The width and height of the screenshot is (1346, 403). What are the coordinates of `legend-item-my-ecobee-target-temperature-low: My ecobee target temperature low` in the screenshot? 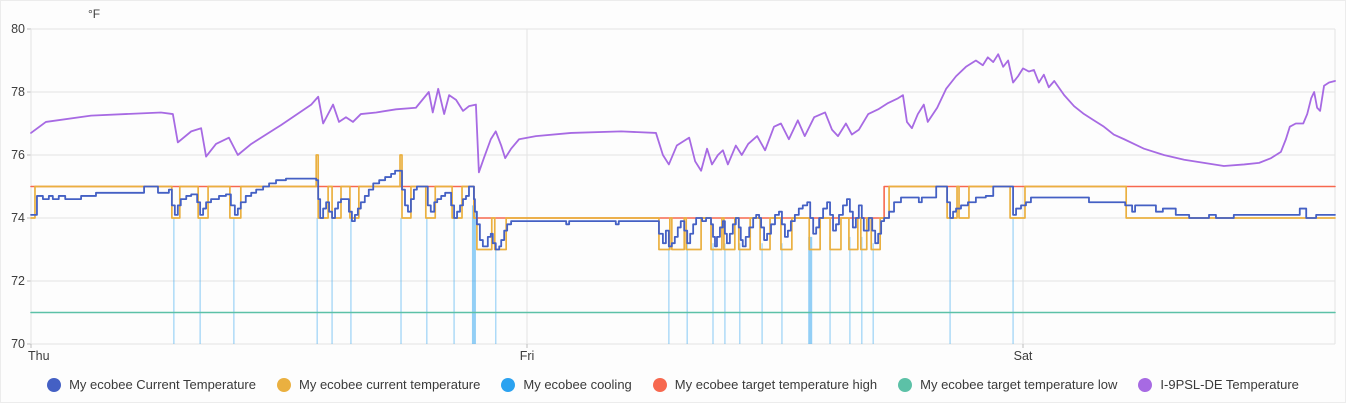 It's located at (1007, 384).